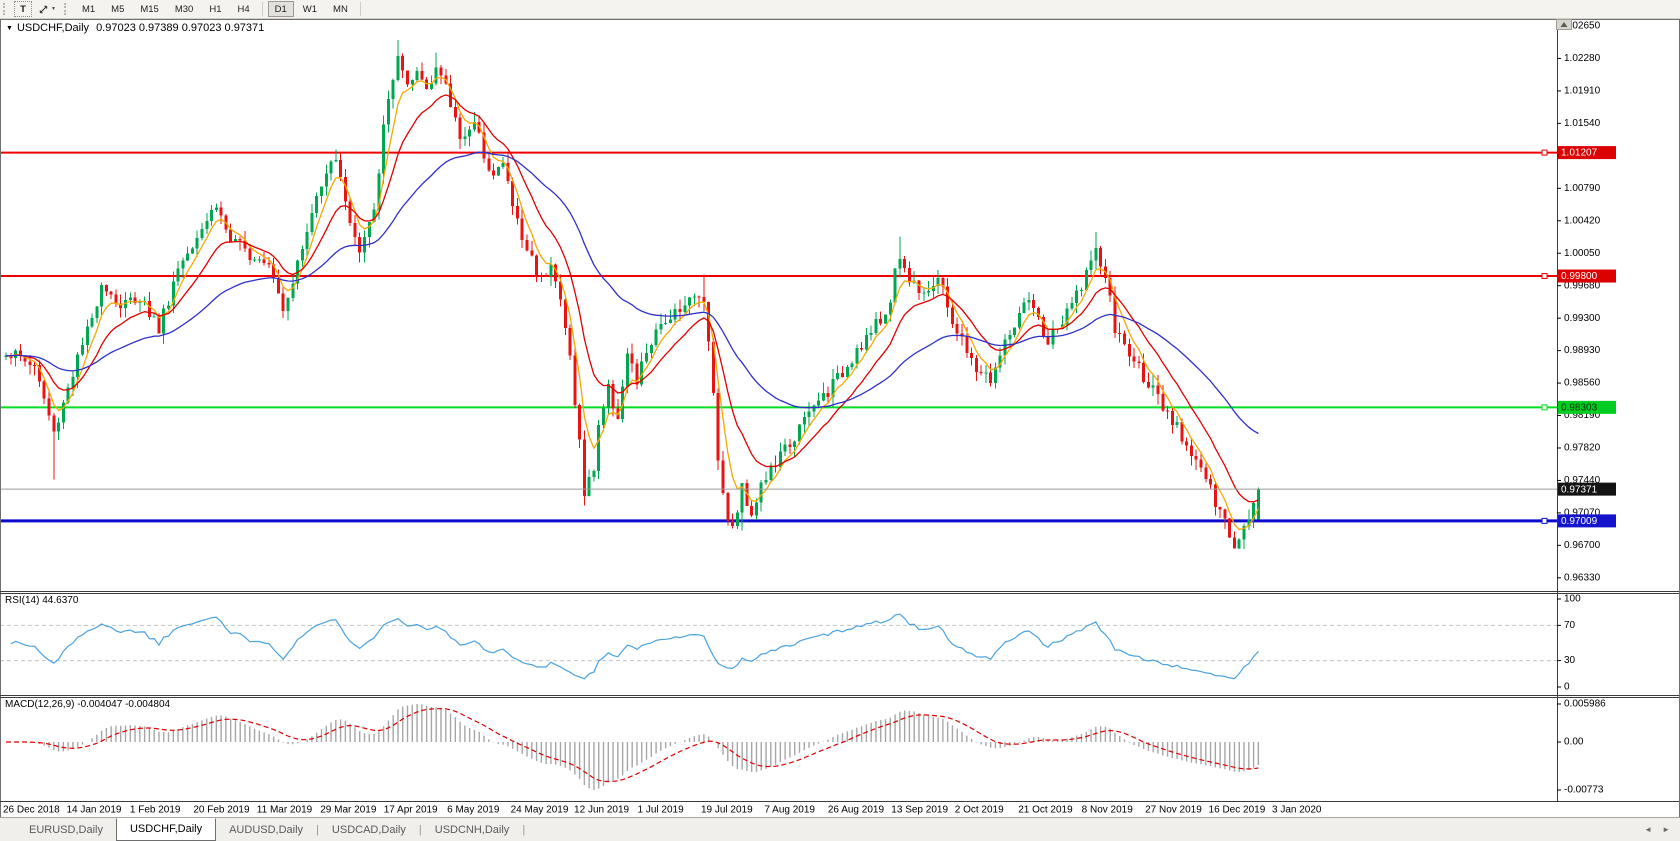 Image resolution: width=1680 pixels, height=841 pixels. What do you see at coordinates (221, 810) in the screenshot?
I see `svg-text: 20 Feb 2019` at bounding box center [221, 810].